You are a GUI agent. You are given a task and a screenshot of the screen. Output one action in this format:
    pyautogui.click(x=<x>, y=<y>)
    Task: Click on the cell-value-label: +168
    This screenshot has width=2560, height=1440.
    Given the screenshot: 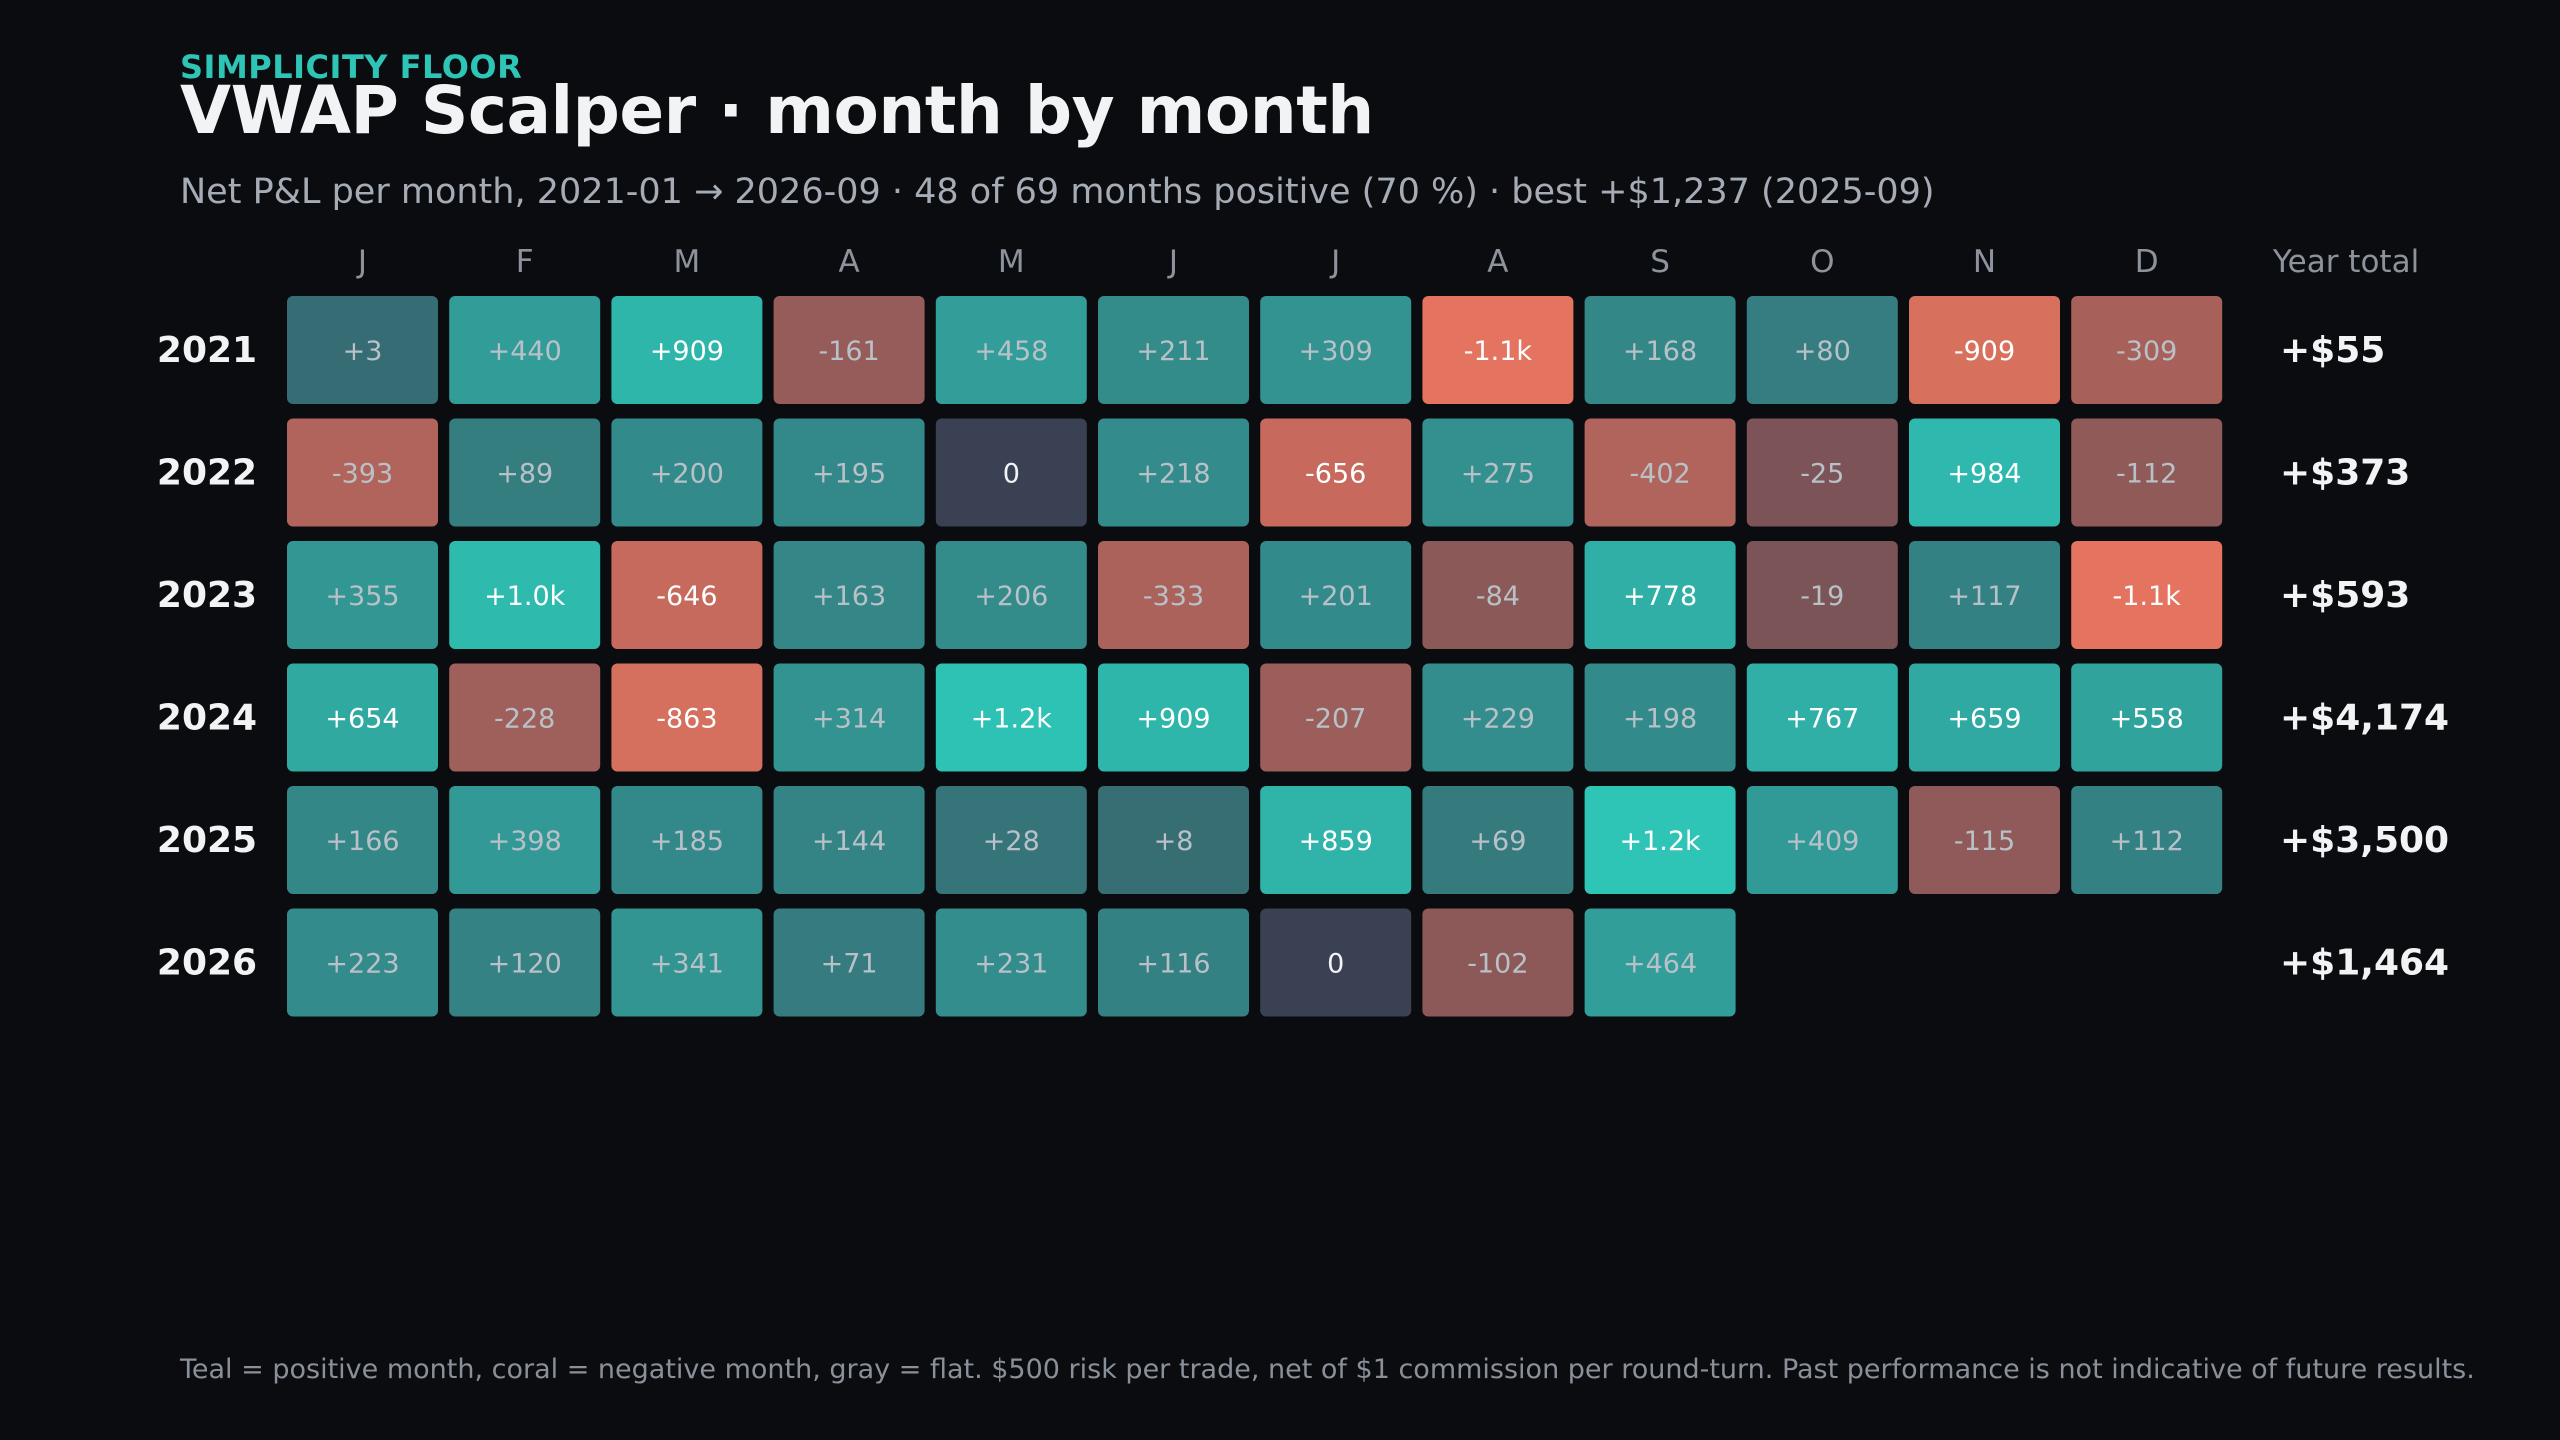 What is the action you would take?
    pyautogui.click(x=1660, y=351)
    